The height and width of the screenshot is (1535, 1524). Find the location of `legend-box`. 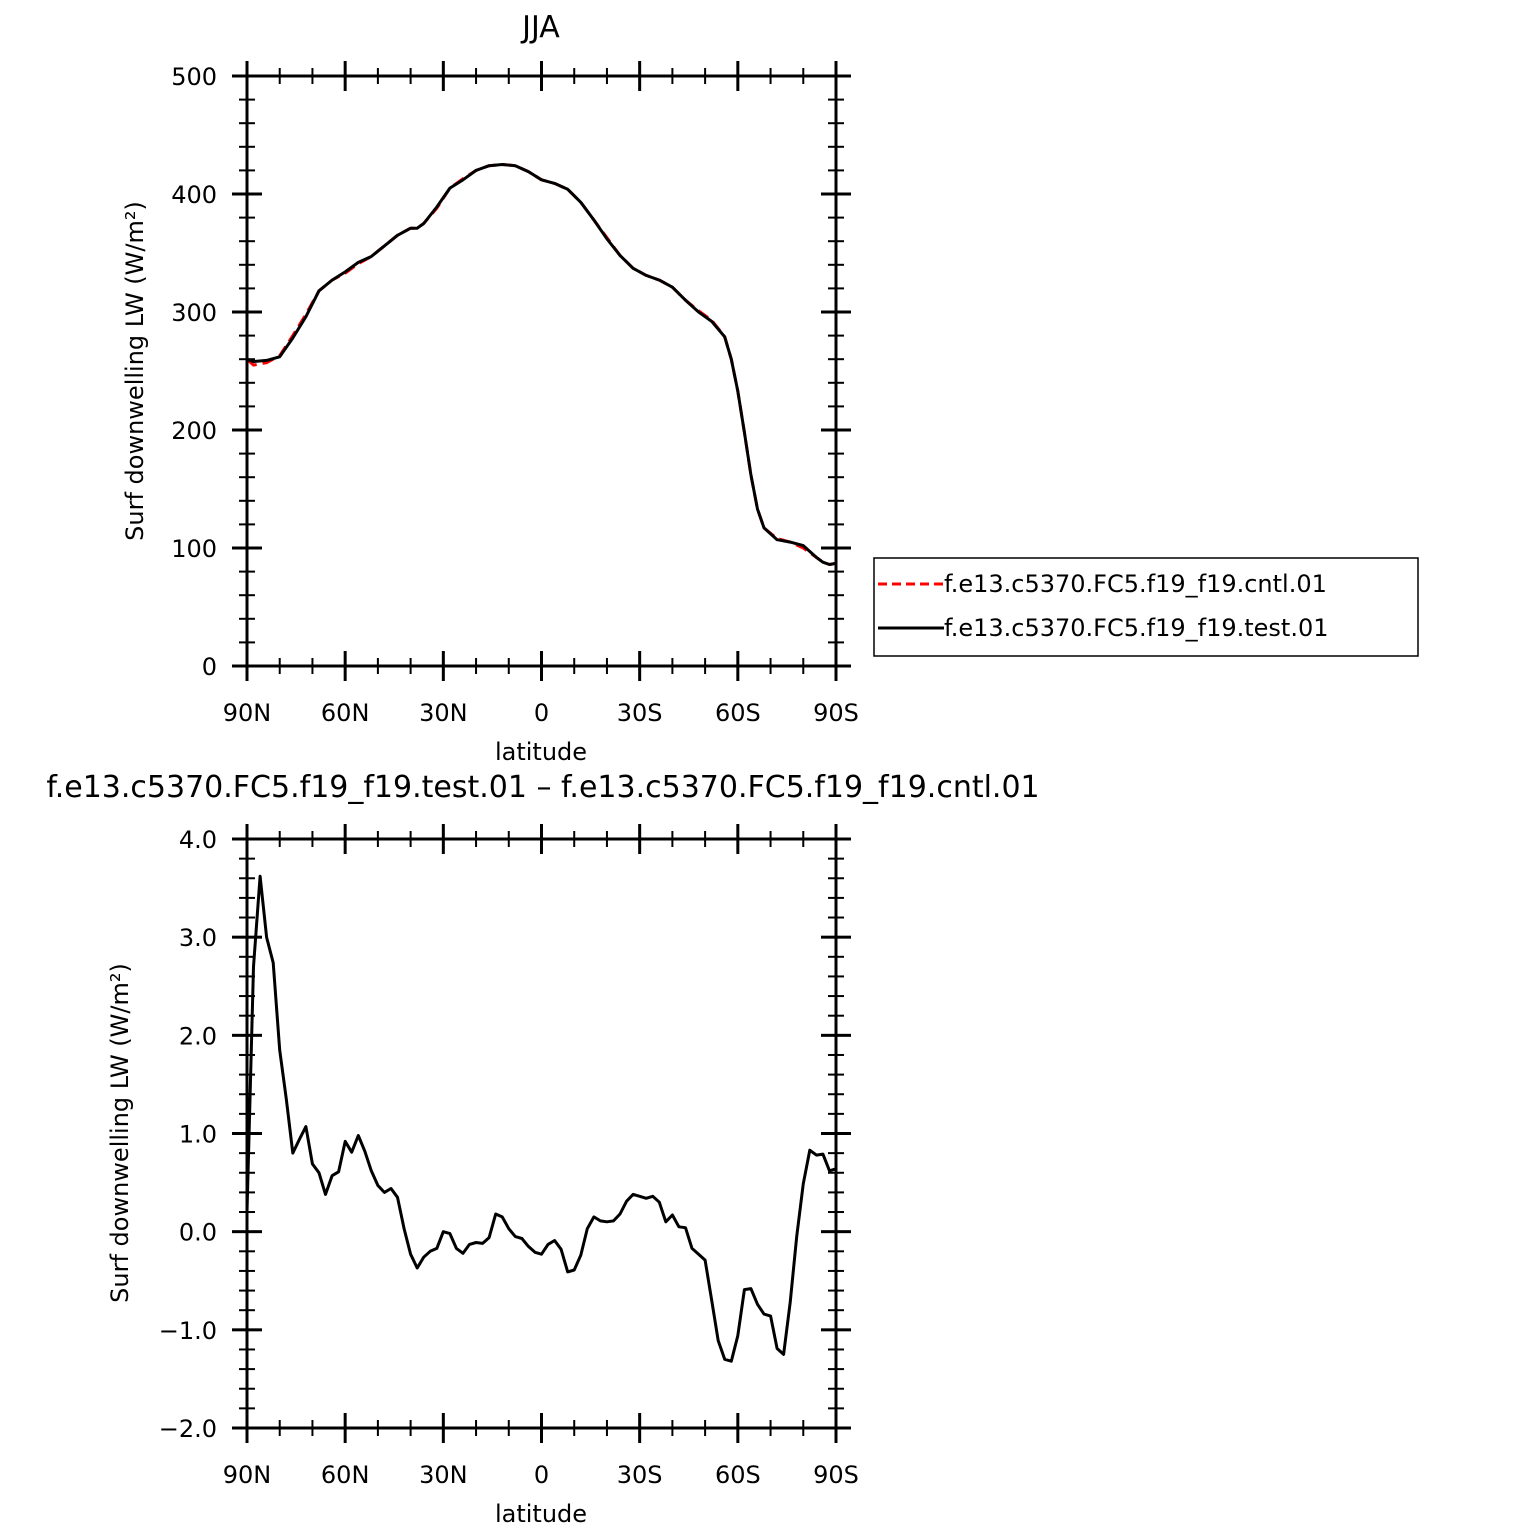

legend-box is located at coordinates (1146, 607).